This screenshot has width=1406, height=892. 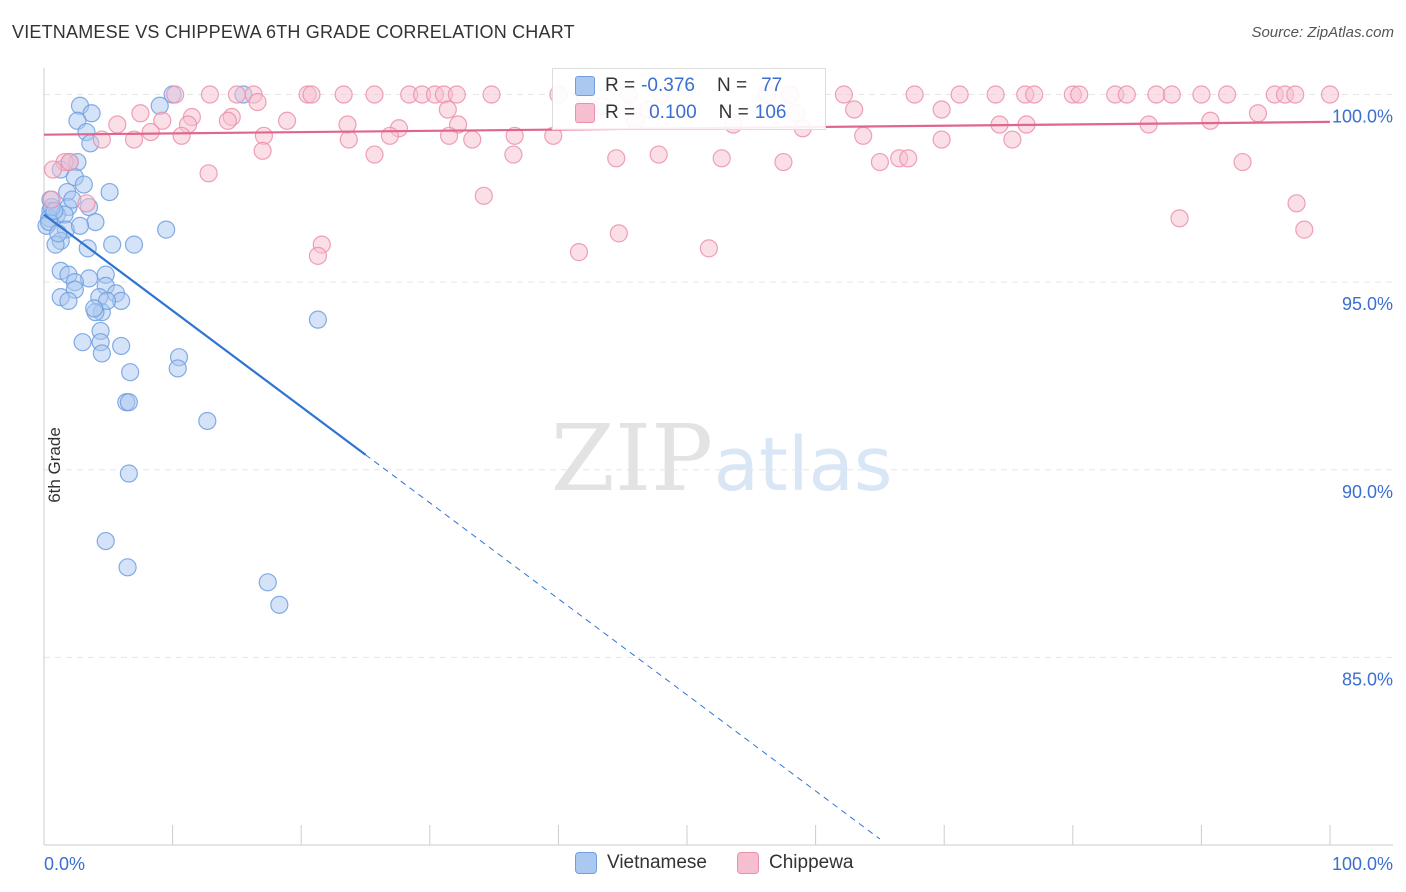 I want to click on vietnamese-trend-line, so click(x=205, y=334).